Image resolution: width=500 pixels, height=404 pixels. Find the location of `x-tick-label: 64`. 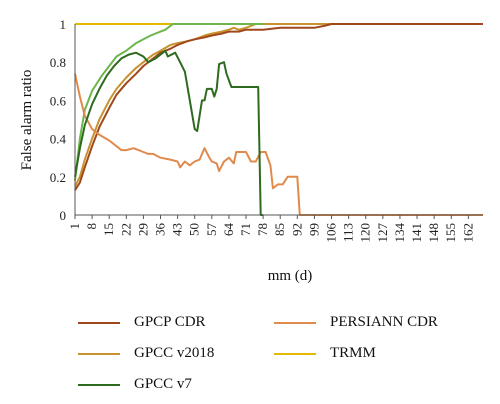

x-tick-label: 64 is located at coordinates (228, 230).